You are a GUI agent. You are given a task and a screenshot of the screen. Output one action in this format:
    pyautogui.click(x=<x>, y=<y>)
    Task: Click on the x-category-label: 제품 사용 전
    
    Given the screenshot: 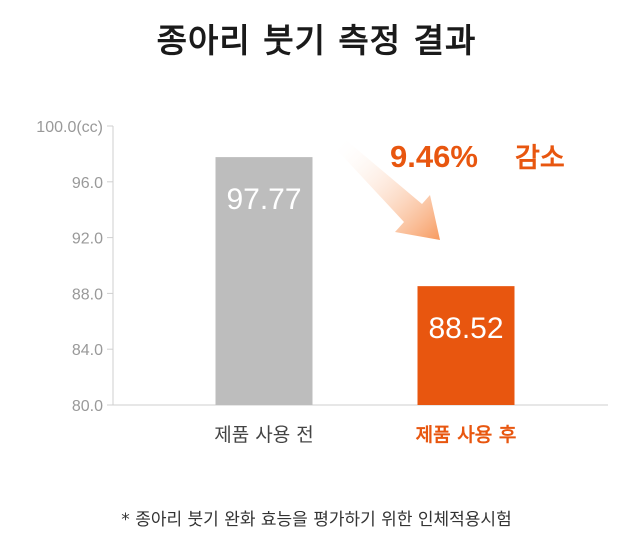 What is the action you would take?
    pyautogui.click(x=263, y=435)
    